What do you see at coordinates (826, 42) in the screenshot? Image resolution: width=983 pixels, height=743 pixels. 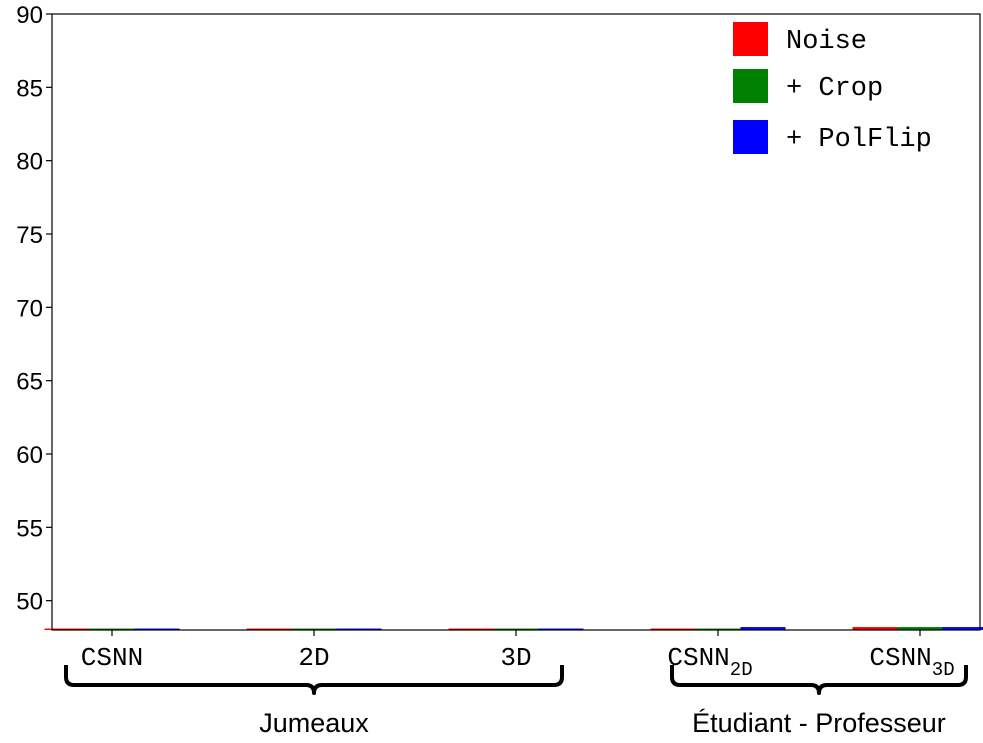 I see `legend-label: Noise` at bounding box center [826, 42].